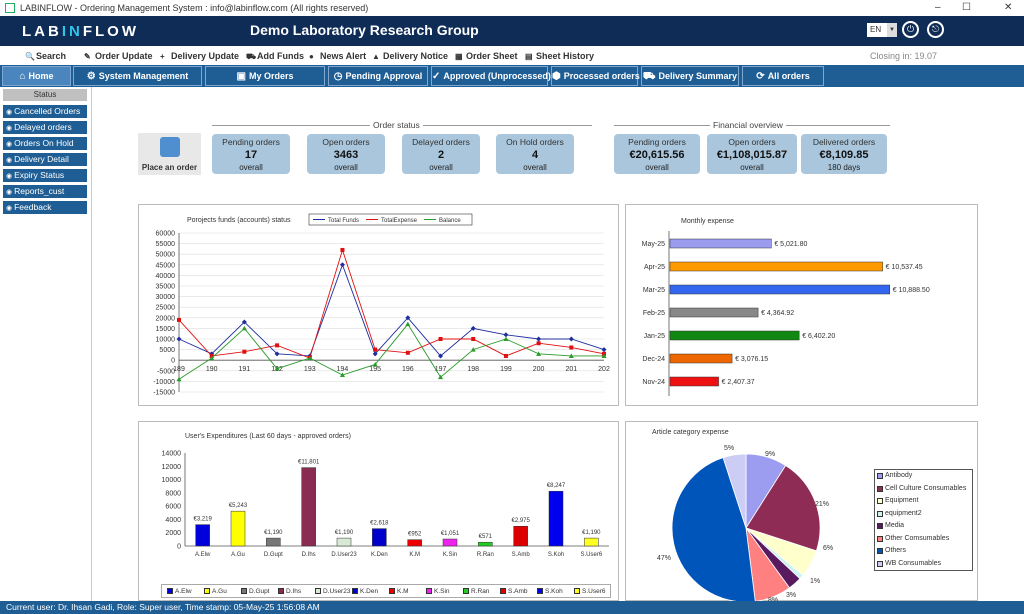 This screenshot has width=1024, height=614. What do you see at coordinates (310, 369) in the screenshot?
I see `x-tick-label: 193` at bounding box center [310, 369].